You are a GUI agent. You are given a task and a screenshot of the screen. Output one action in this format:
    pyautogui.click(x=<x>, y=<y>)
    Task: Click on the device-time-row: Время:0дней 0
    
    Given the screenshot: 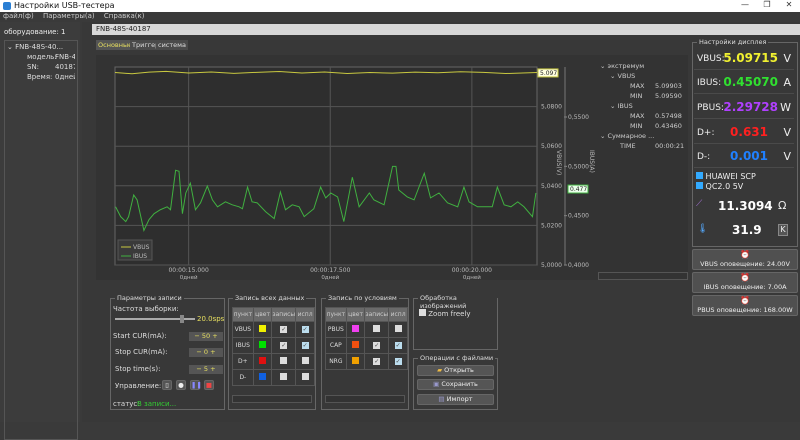 What is the action you would take?
    pyautogui.click(x=41, y=78)
    